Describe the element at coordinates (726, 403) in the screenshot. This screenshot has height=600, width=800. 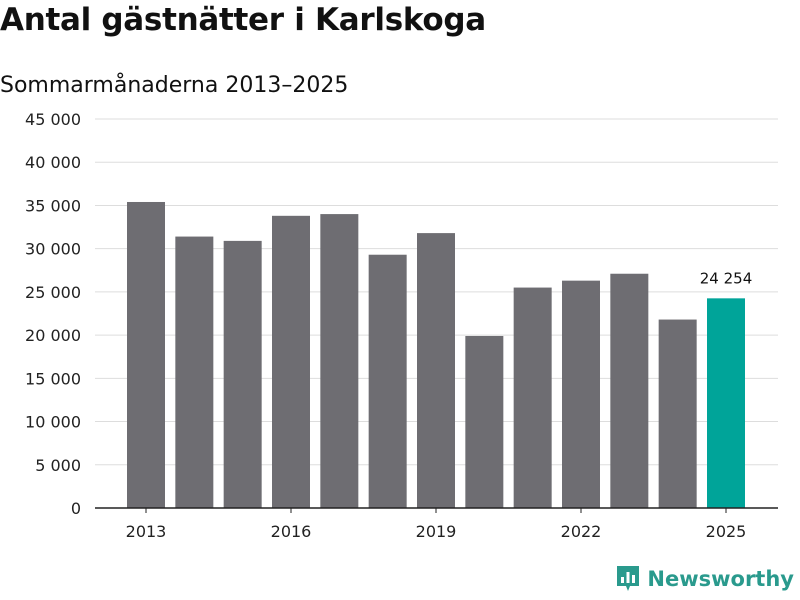
I see `bar-2025` at that location.